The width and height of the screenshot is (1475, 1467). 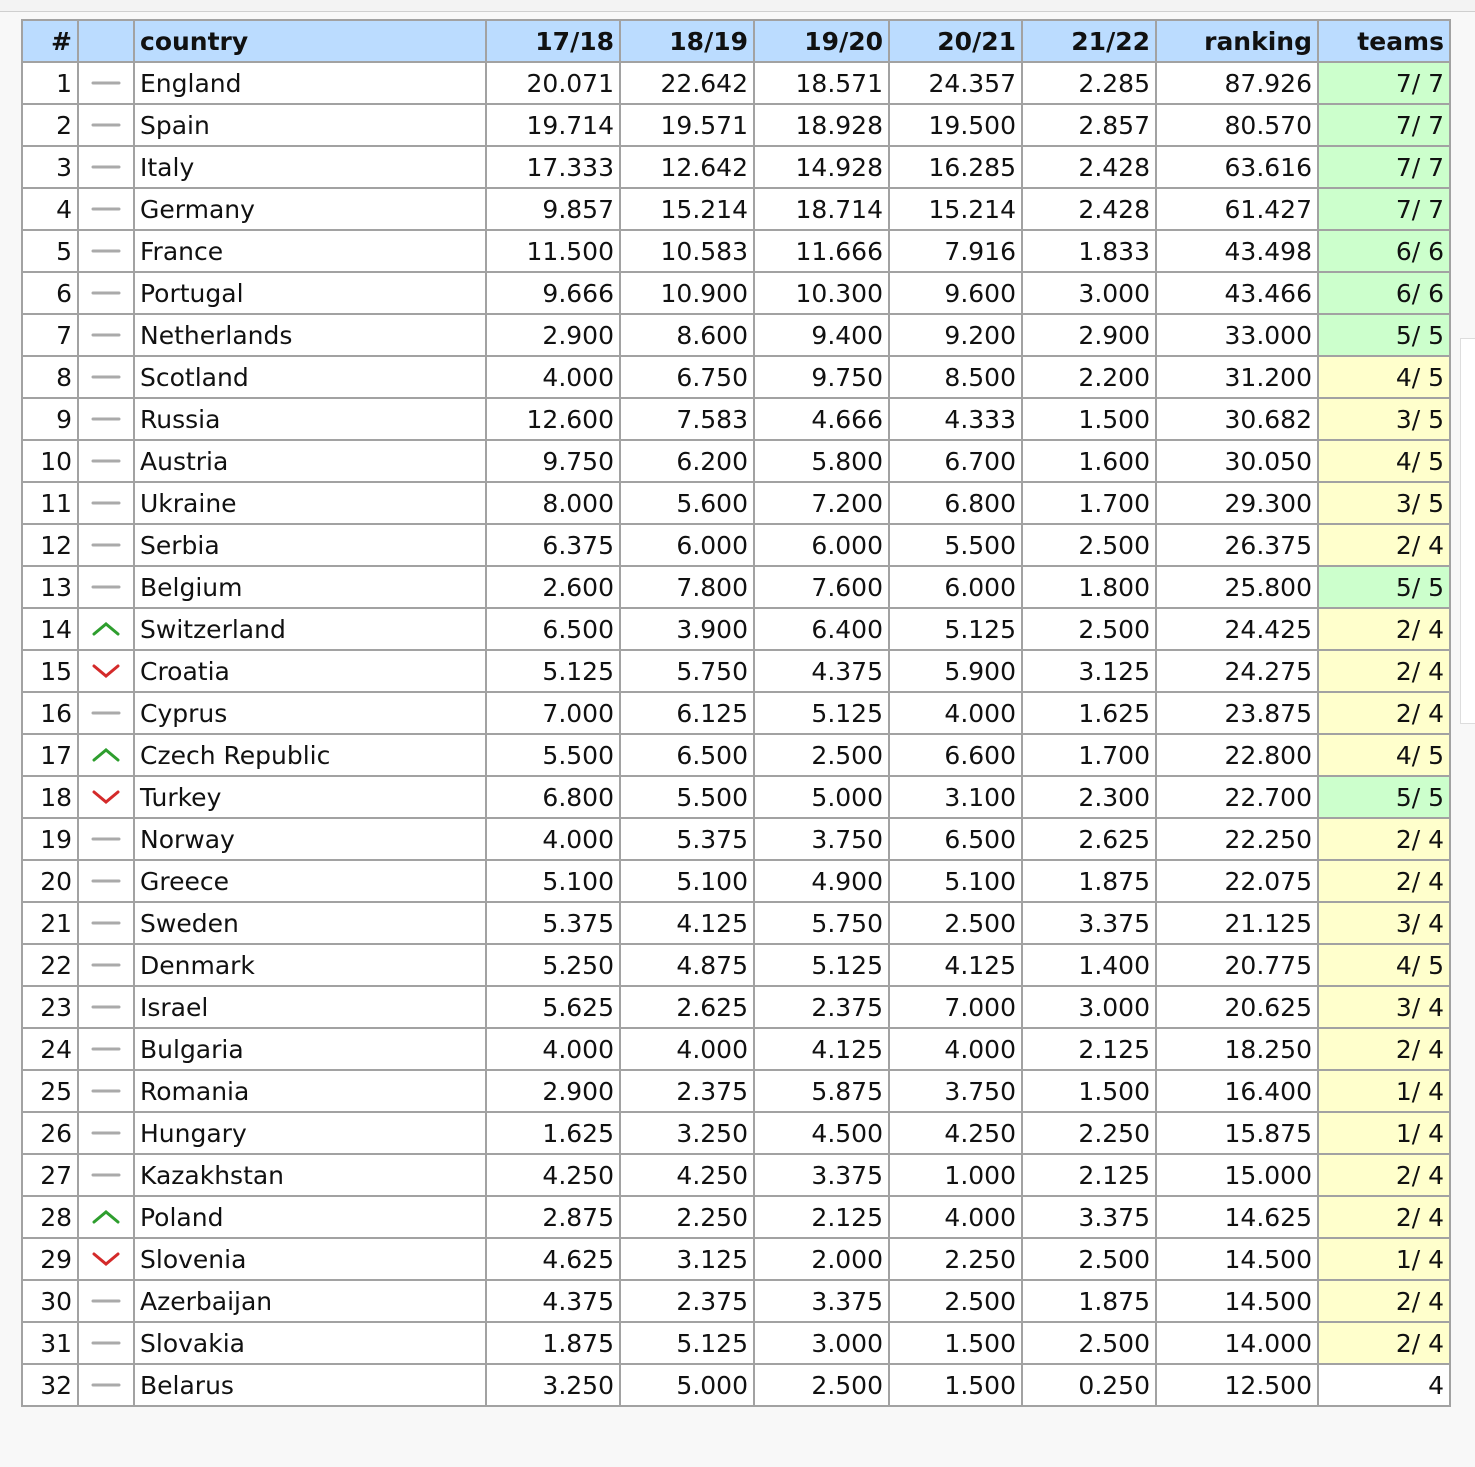 What do you see at coordinates (310, 1217) in the screenshot?
I see `country-cell: Poland` at bounding box center [310, 1217].